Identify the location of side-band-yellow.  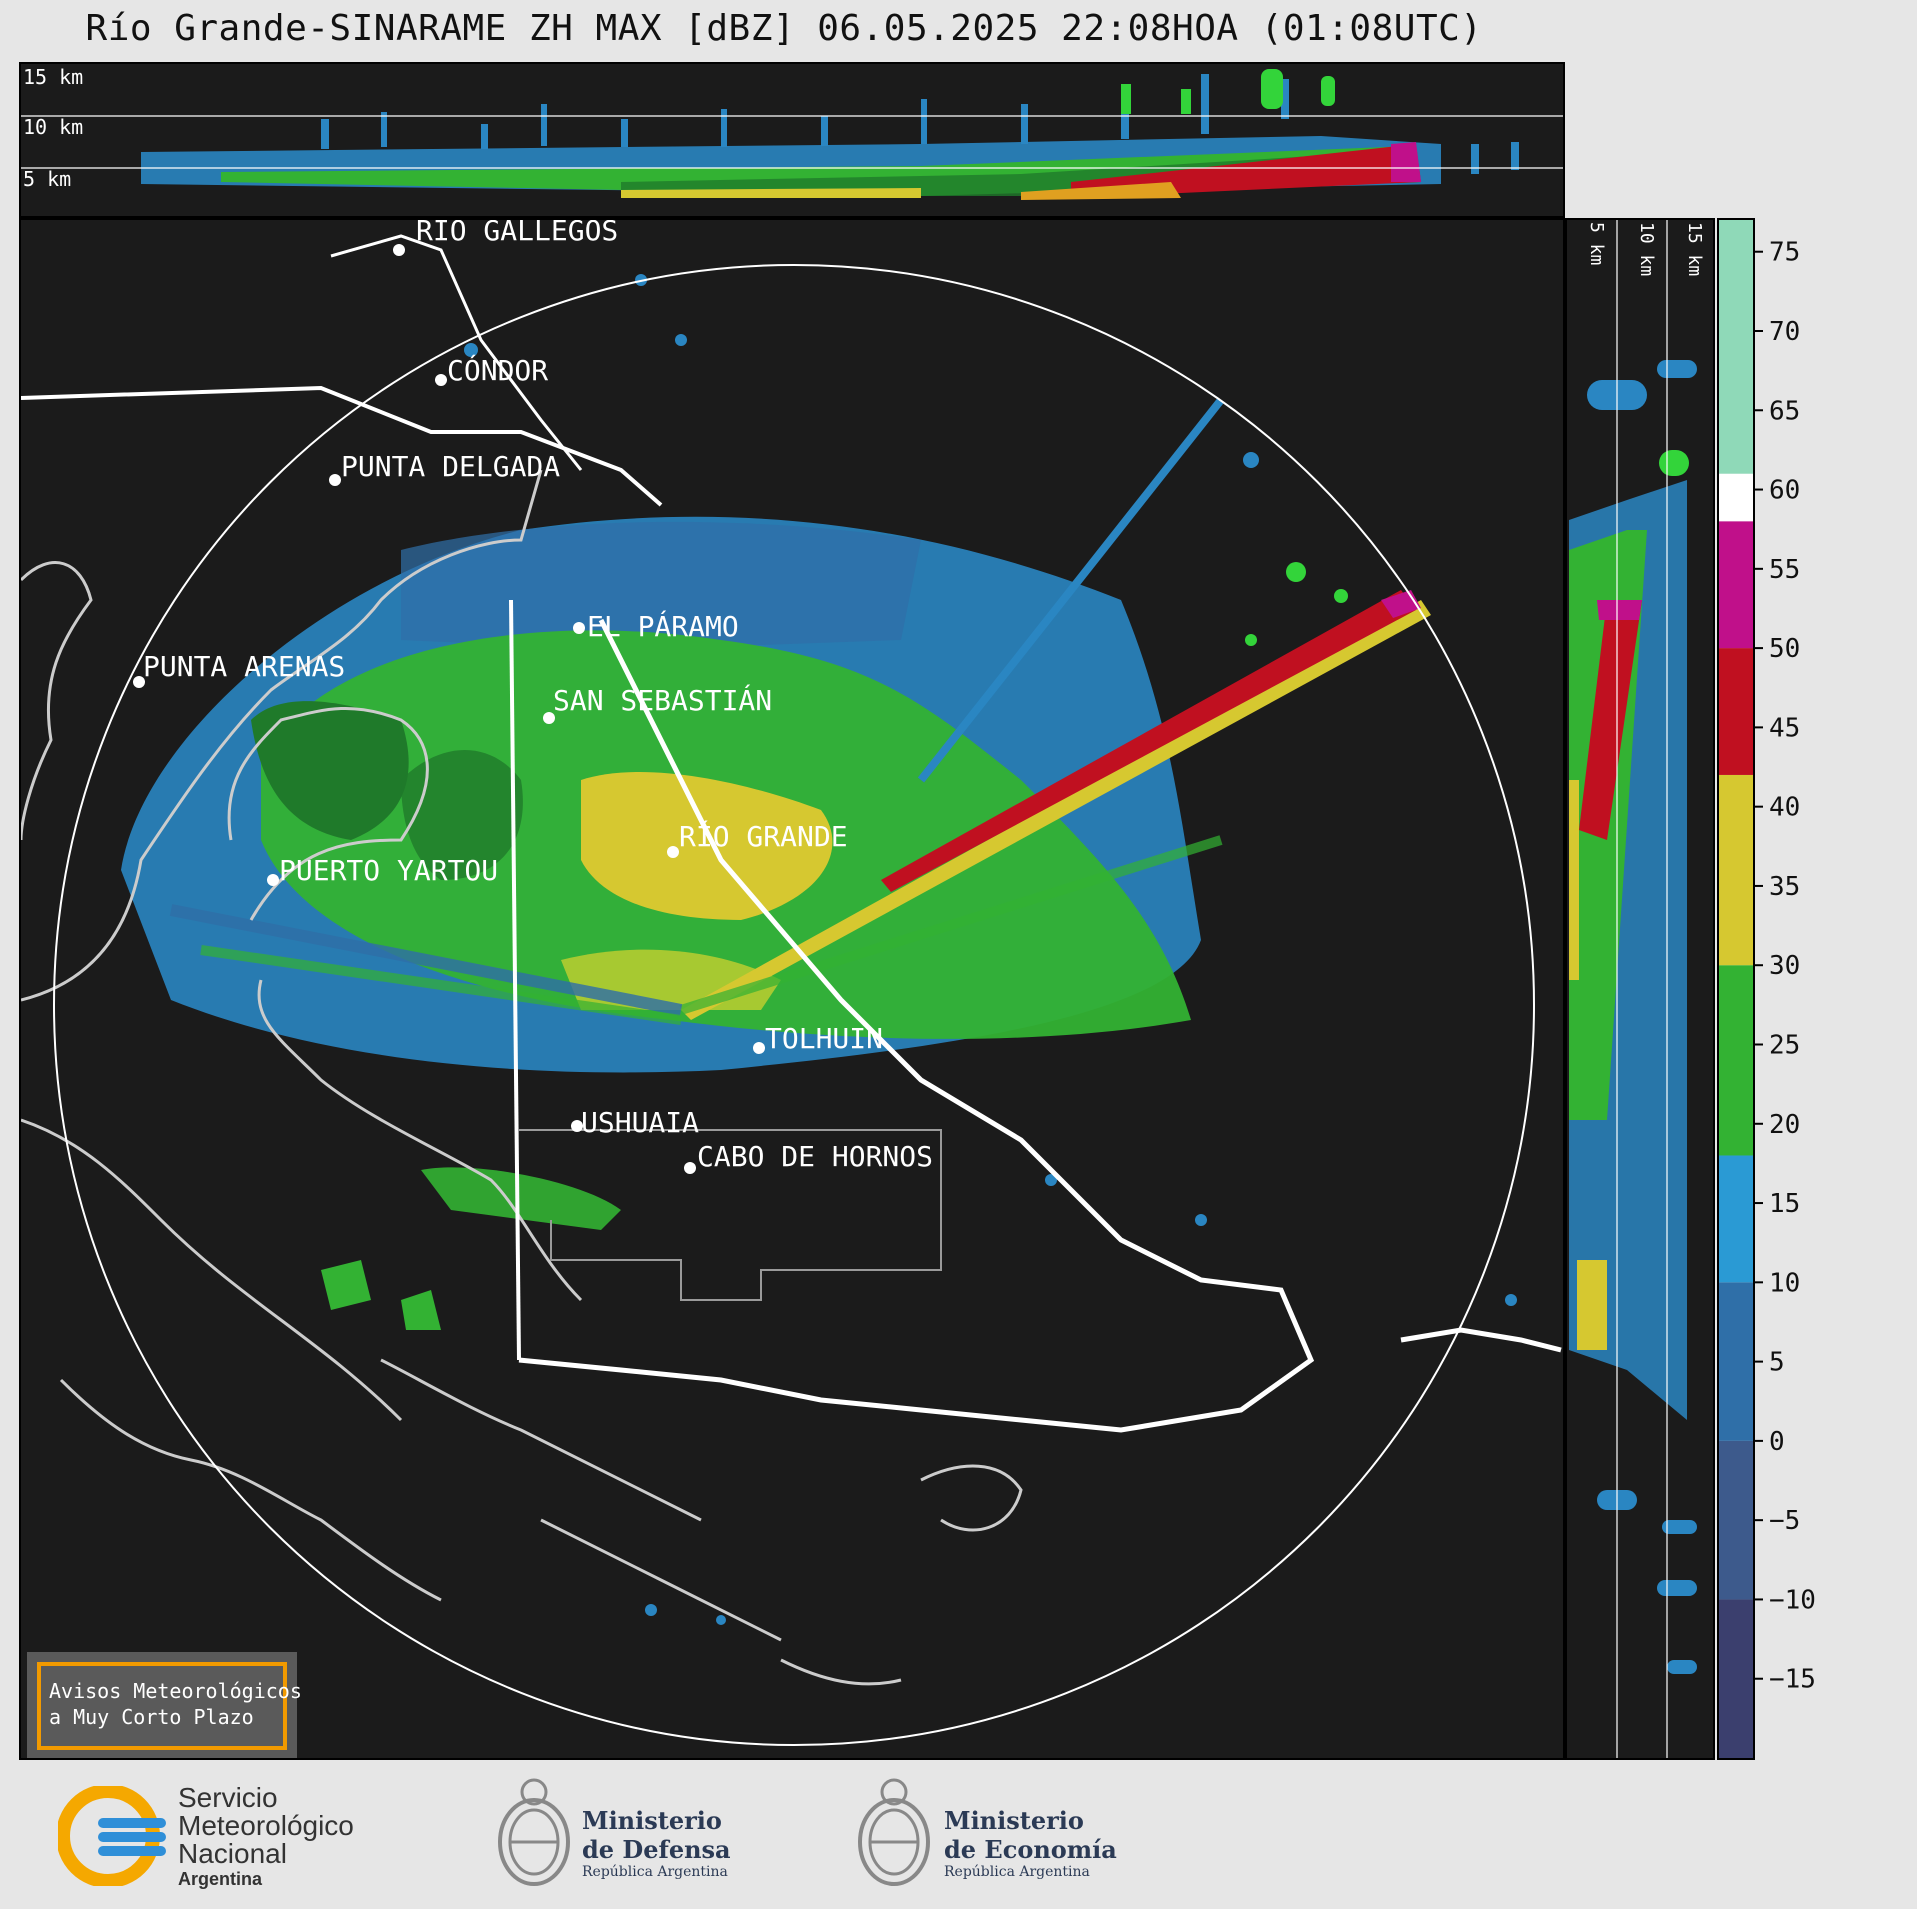
(1574, 880).